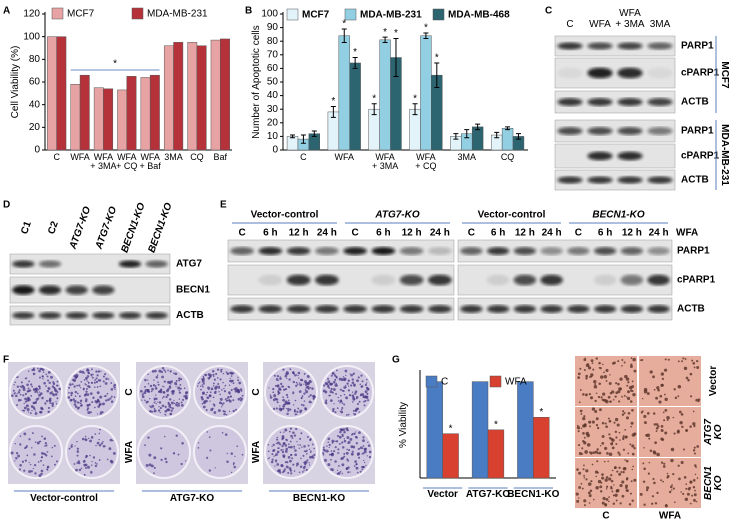  Describe the element at coordinates (90, 290) in the screenshot. I see `blot-membrane` at that location.